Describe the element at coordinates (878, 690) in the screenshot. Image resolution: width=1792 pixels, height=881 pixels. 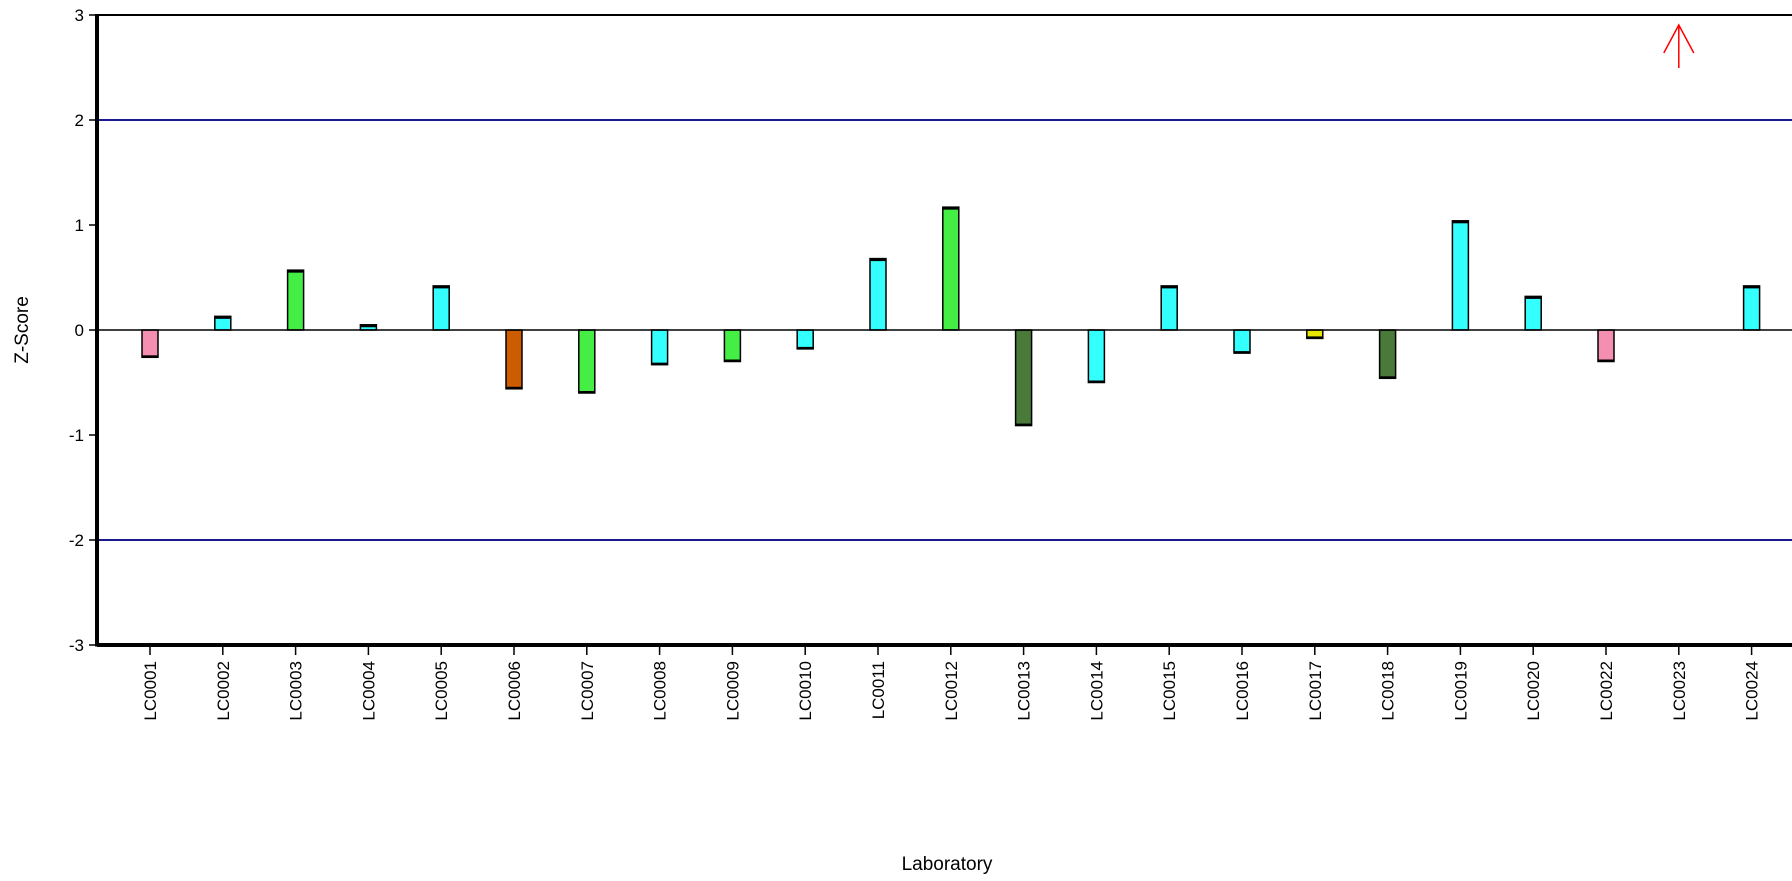
I see `x-tick-label: LC0011` at that location.